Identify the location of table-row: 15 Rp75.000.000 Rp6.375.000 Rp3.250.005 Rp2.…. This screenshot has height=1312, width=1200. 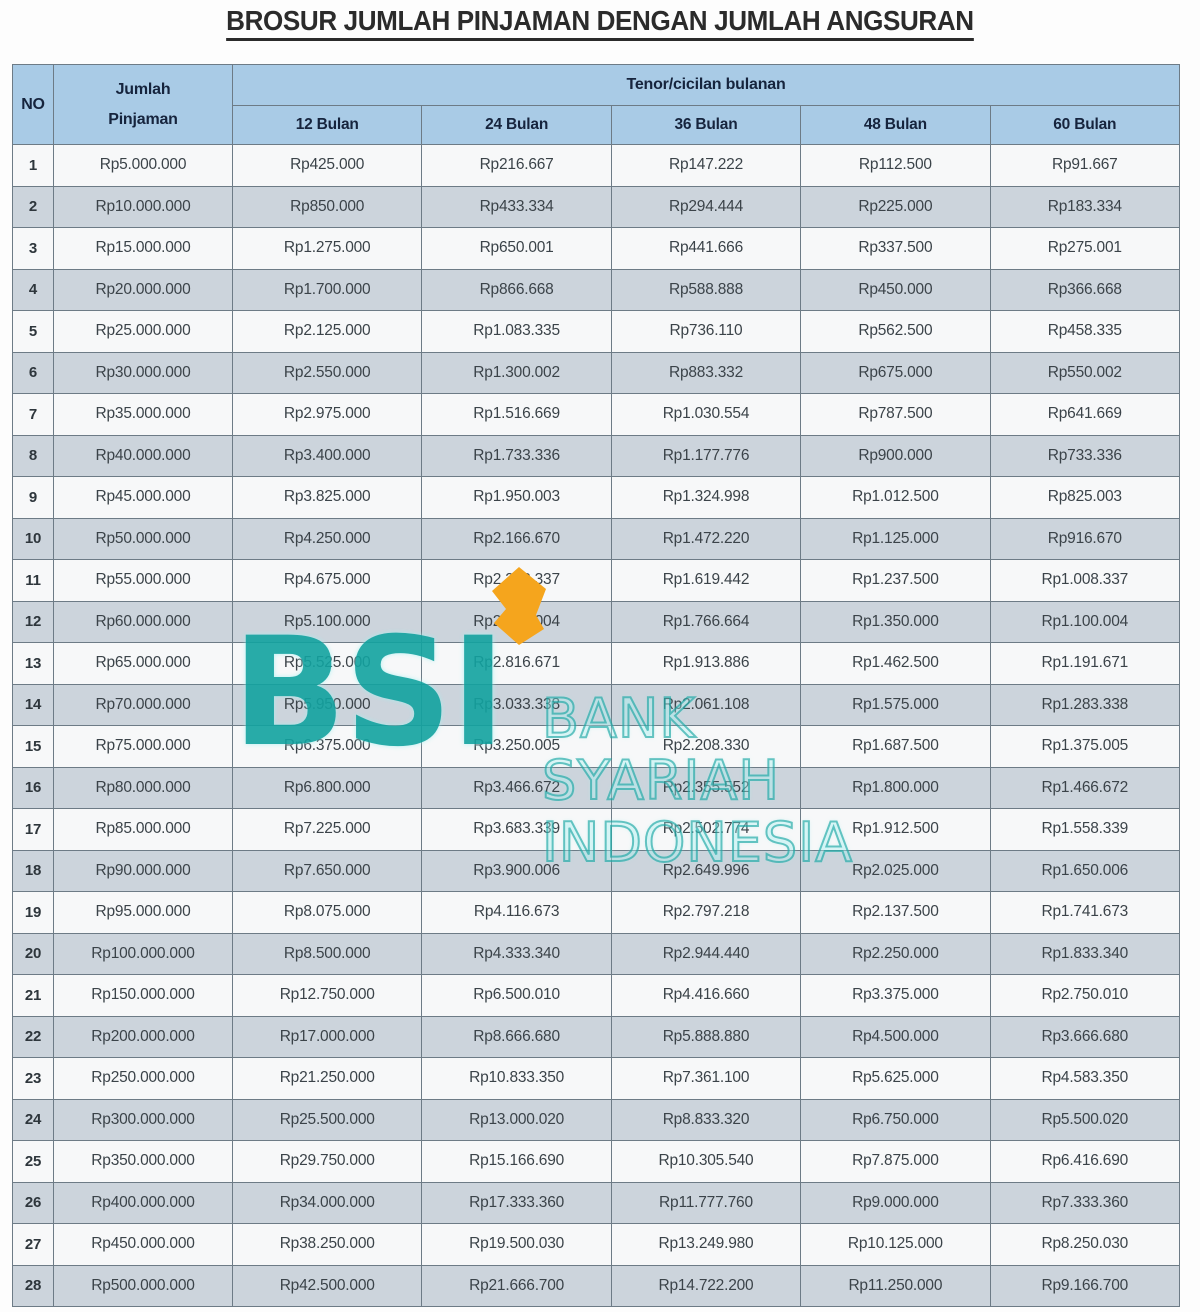
(596, 746).